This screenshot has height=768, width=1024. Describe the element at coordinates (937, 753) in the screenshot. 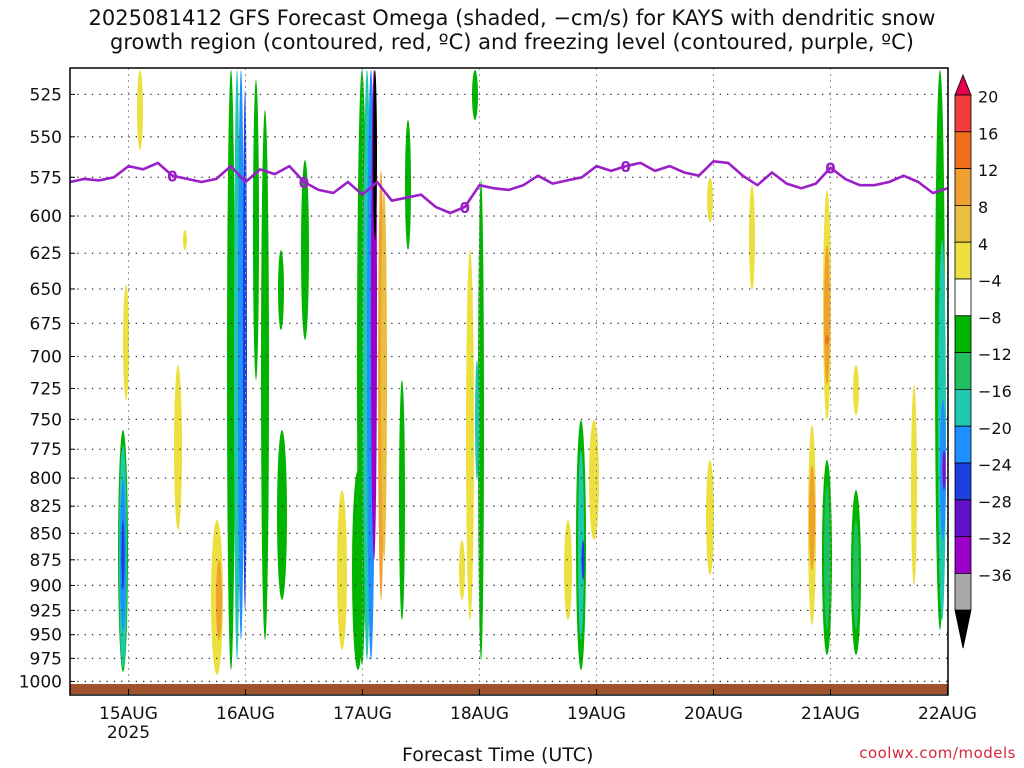

I see `watermark: coolwx.com/models` at that location.